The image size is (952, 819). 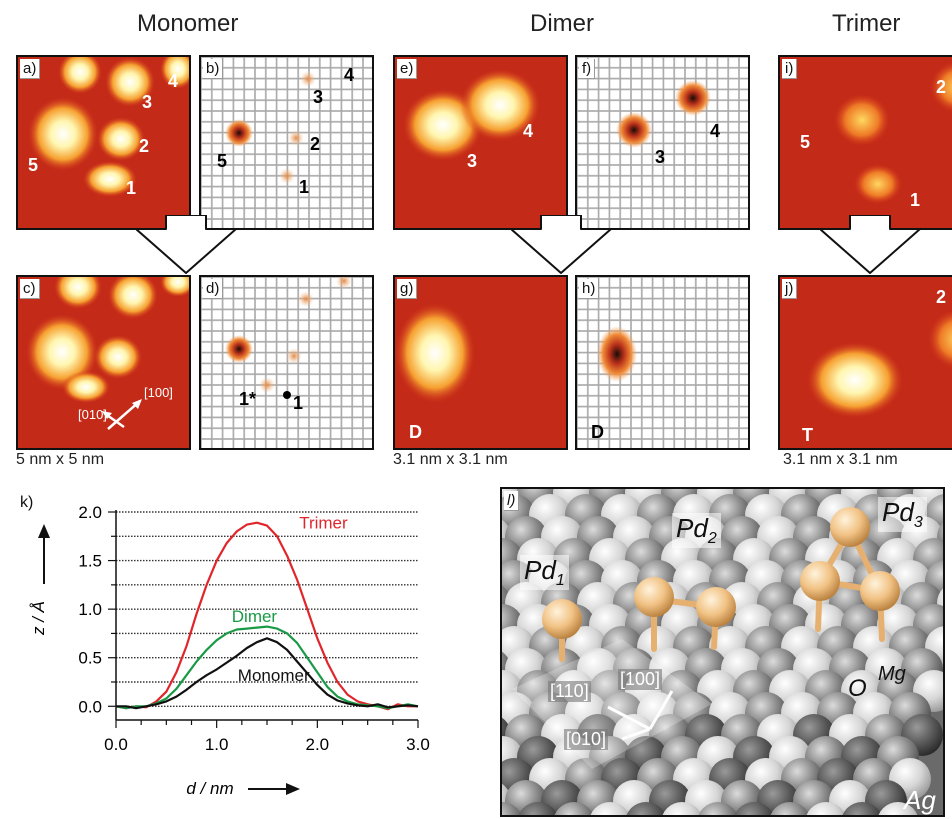 What do you see at coordinates (840, 459) in the screenshot?
I see `scale-trimer: 3.1 nm x 3.1 nm` at bounding box center [840, 459].